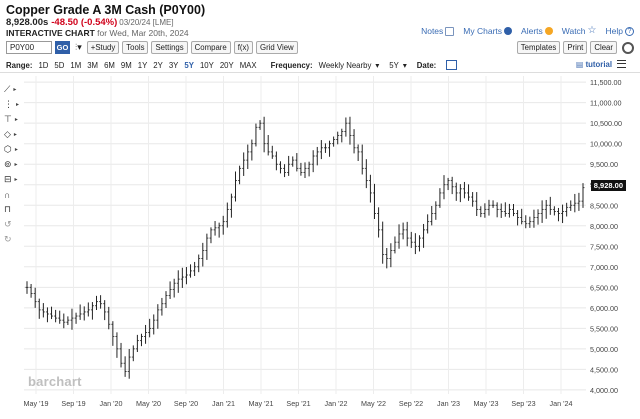 The width and height of the screenshot is (640, 419). What do you see at coordinates (169, 47) in the screenshot?
I see `settings-button: Settings` at bounding box center [169, 47].